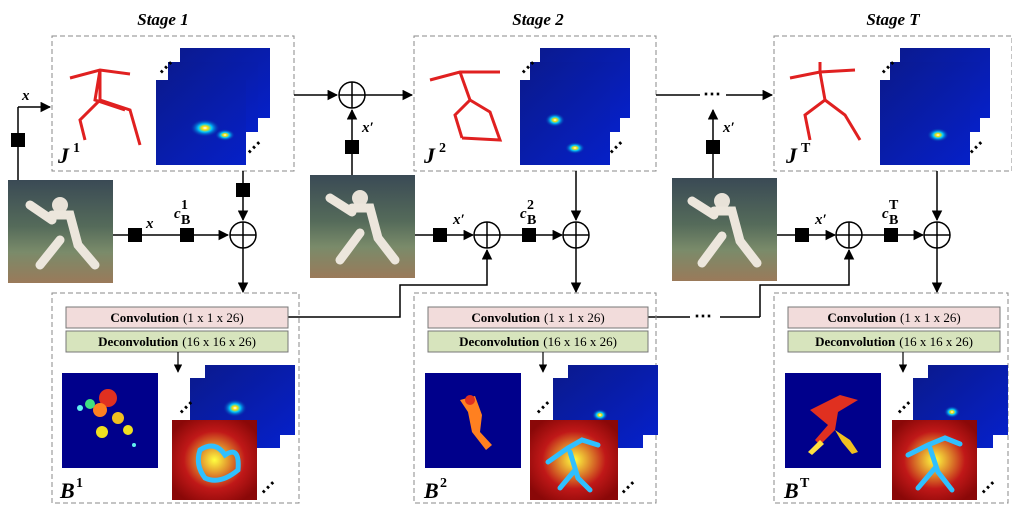 The height and width of the screenshot is (512, 1012). I want to click on stage-2-body-label: B 2, so click(435, 489).